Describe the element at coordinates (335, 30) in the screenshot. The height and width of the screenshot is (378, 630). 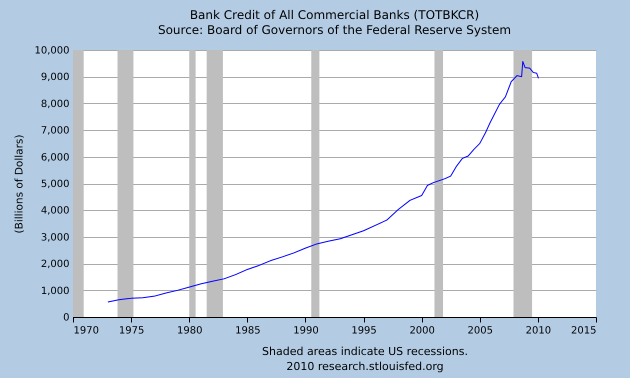
I see `chart-subtitle: Source: Board of Governors of the Federal Reserve System` at that location.